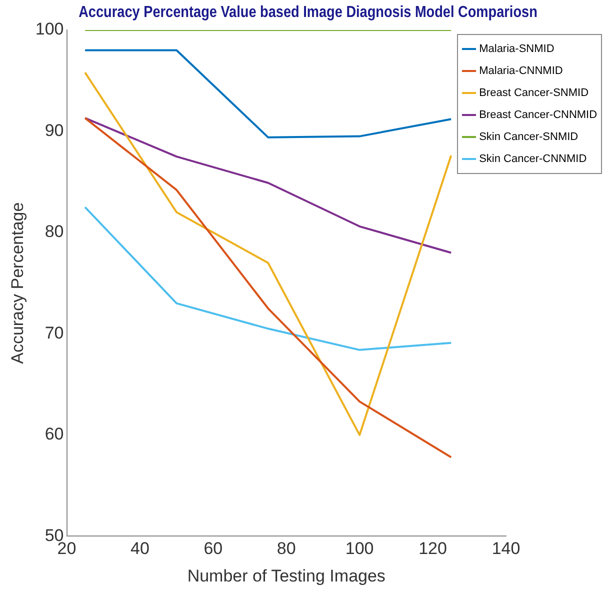 This screenshot has height=599, width=616. Describe the element at coordinates (534, 93) in the screenshot. I see `legend-label: Breast Cancer-SNMID` at that location.